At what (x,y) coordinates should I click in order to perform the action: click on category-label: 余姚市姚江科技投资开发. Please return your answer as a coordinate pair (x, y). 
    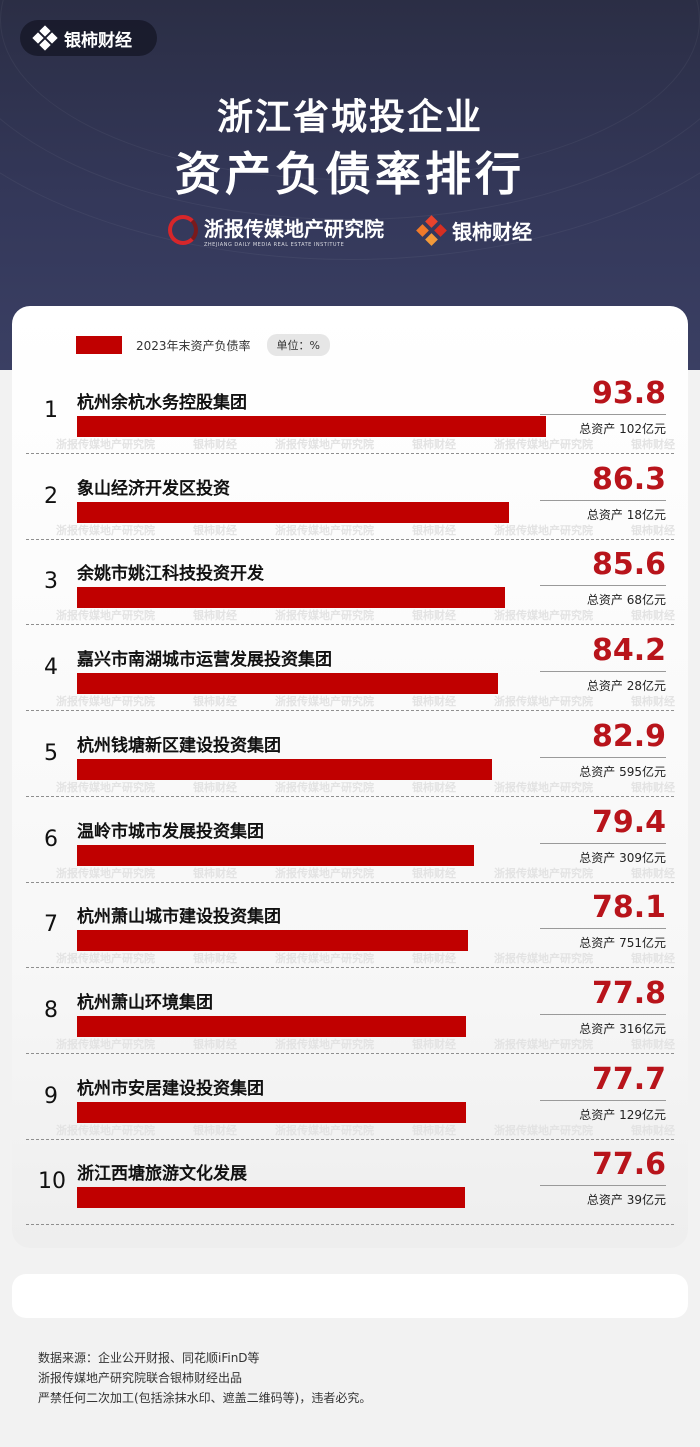
    Looking at the image, I should click on (170, 574).